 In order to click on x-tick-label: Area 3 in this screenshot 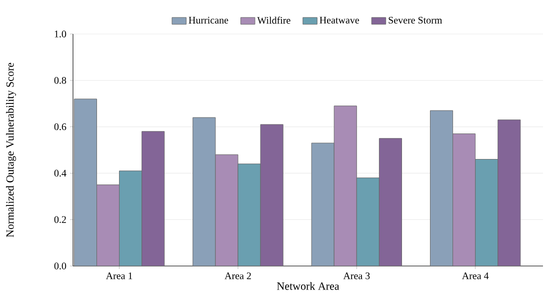, I will do `click(356, 276)`.